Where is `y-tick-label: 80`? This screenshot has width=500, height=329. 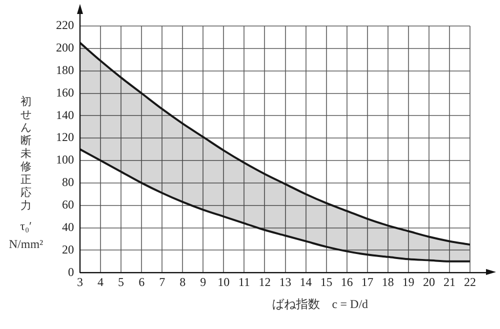
y-tick-label: 80 is located at coordinates (68, 182).